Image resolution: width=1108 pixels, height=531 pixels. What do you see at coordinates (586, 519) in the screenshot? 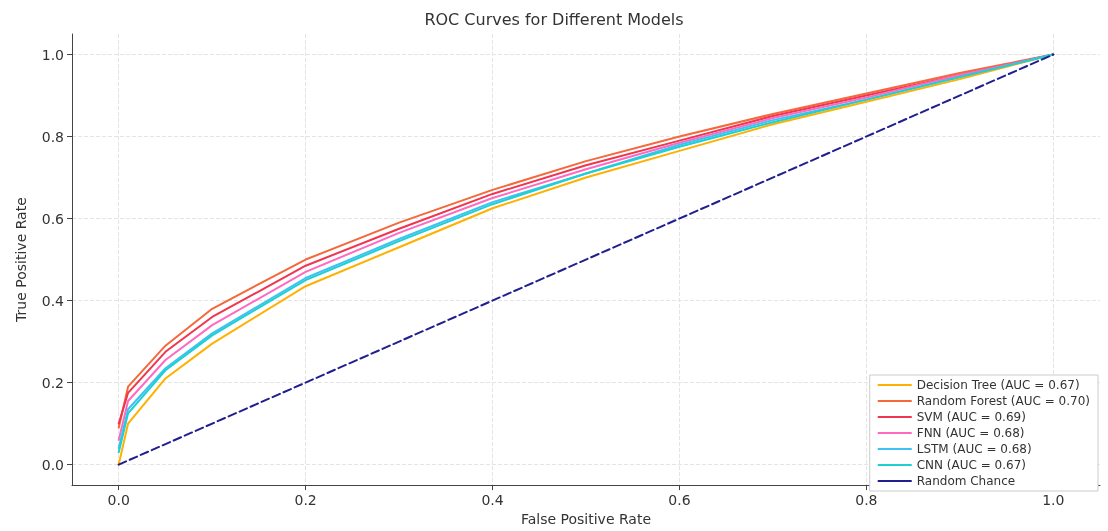
I see `x-axis-title: False Positive Rate` at bounding box center [586, 519].